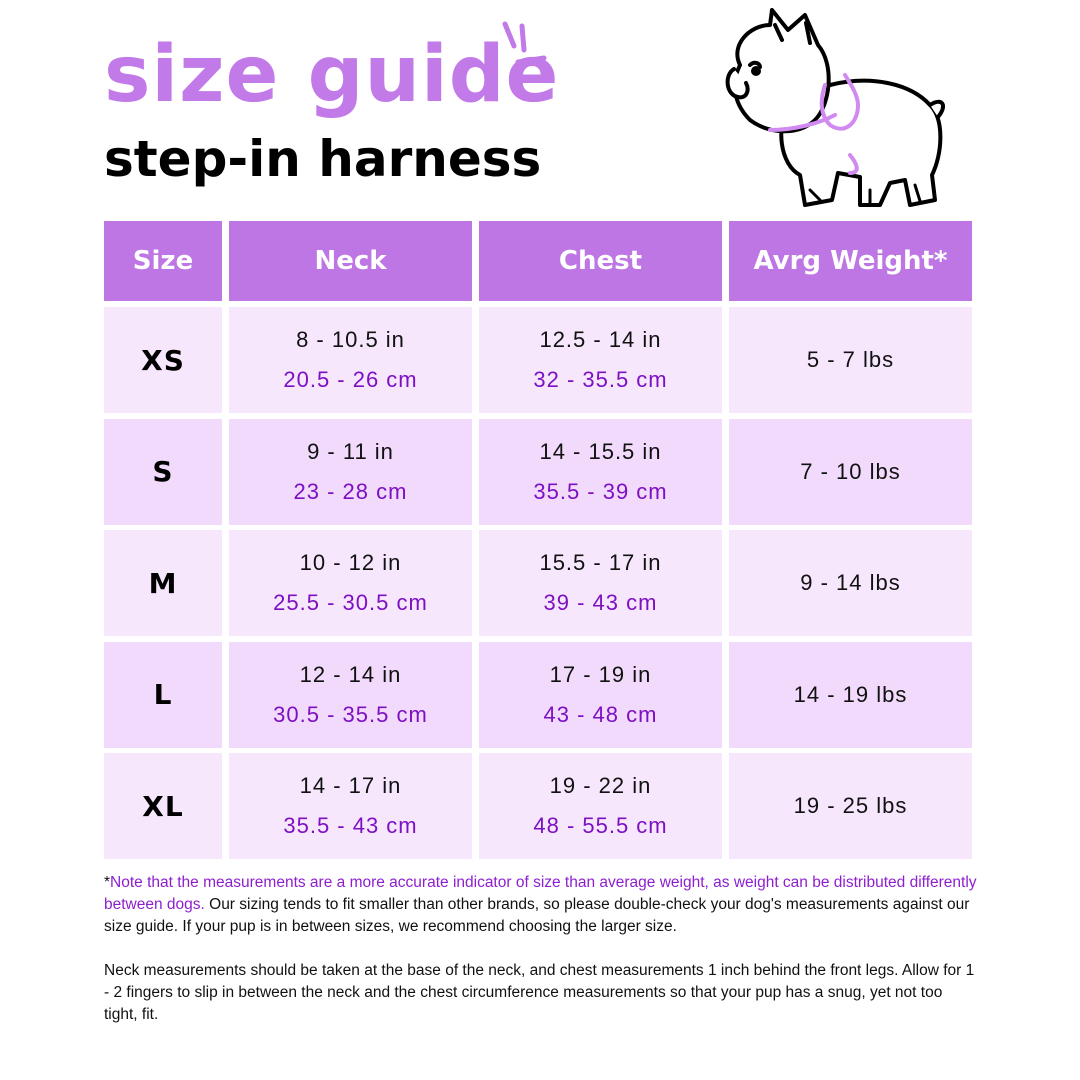  I want to click on weight-value: 14 - 19 lbs, so click(850, 694).